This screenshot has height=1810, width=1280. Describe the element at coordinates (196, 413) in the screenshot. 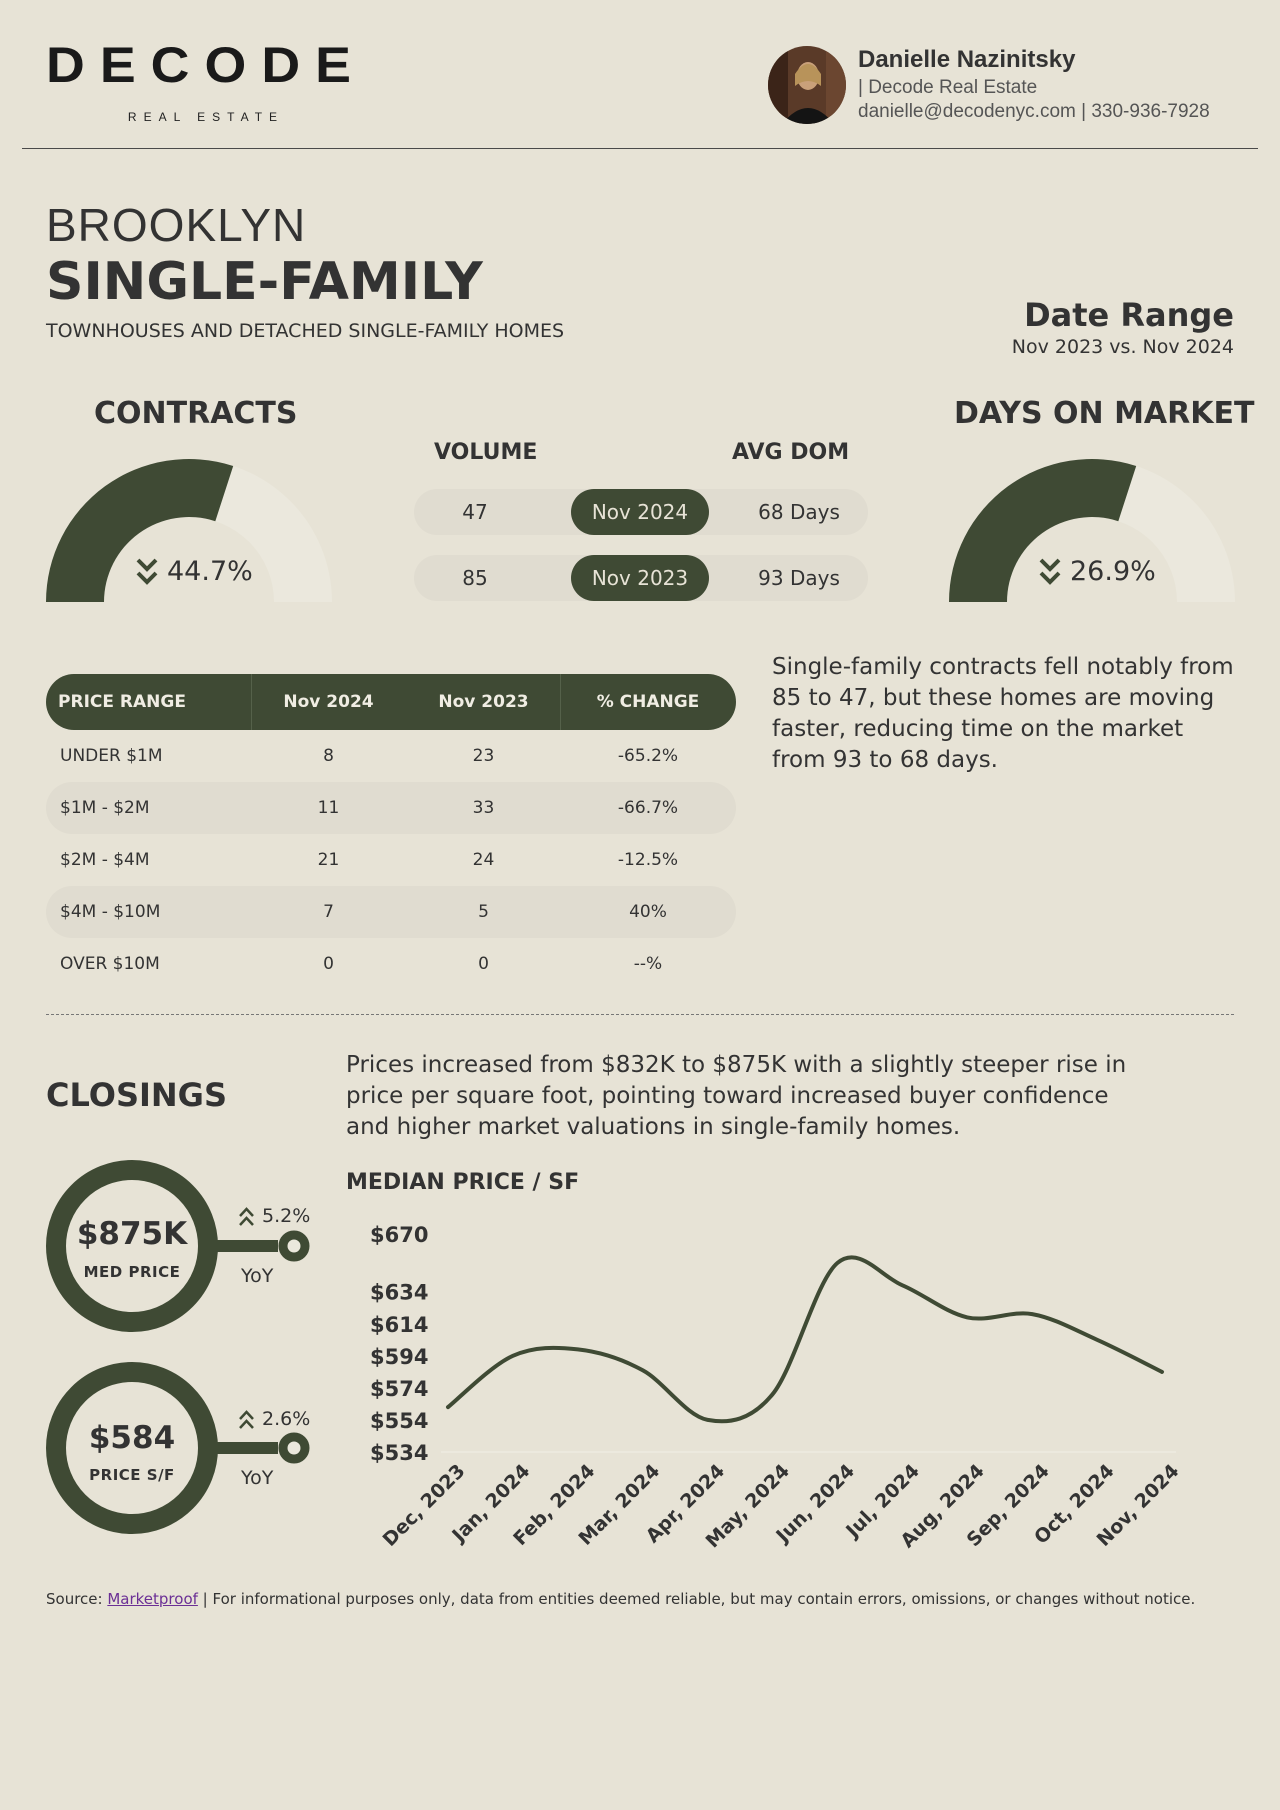

I see `contracts-title: CONTRACTS` at that location.